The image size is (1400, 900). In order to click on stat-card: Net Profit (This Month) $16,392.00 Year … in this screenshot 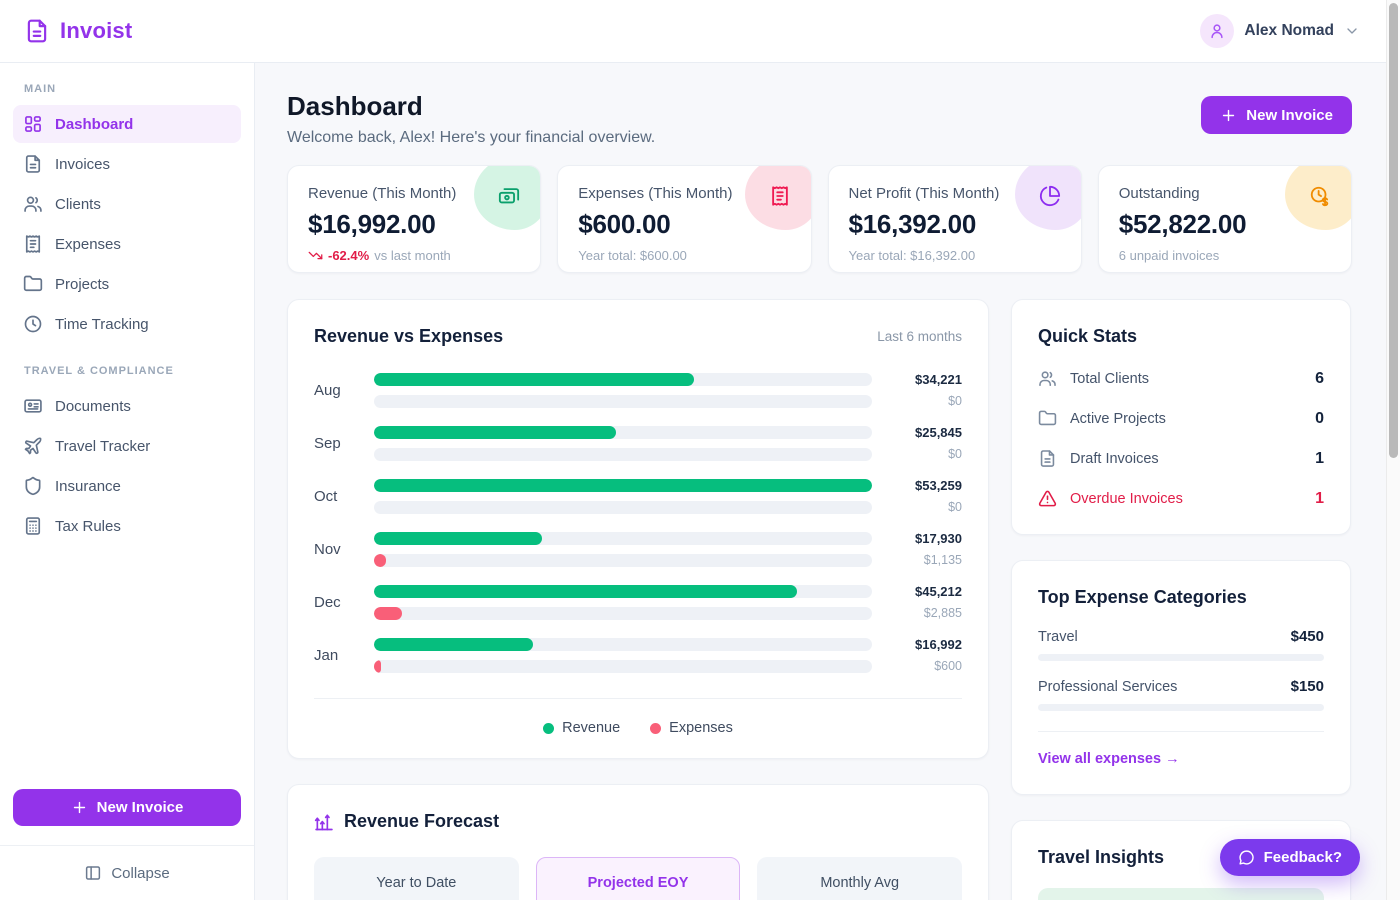, I will do `click(954, 219)`.